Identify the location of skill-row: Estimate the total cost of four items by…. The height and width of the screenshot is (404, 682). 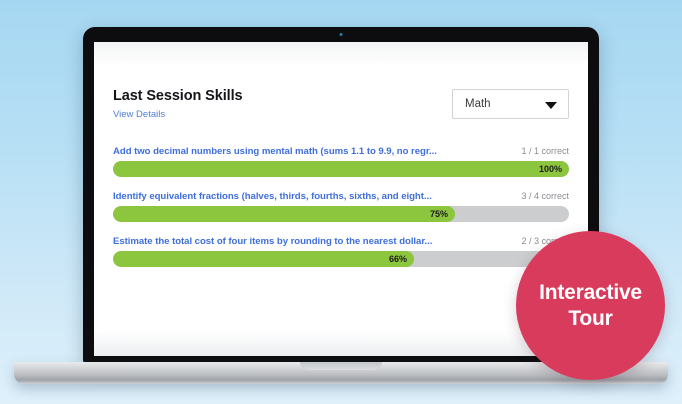
(341, 251).